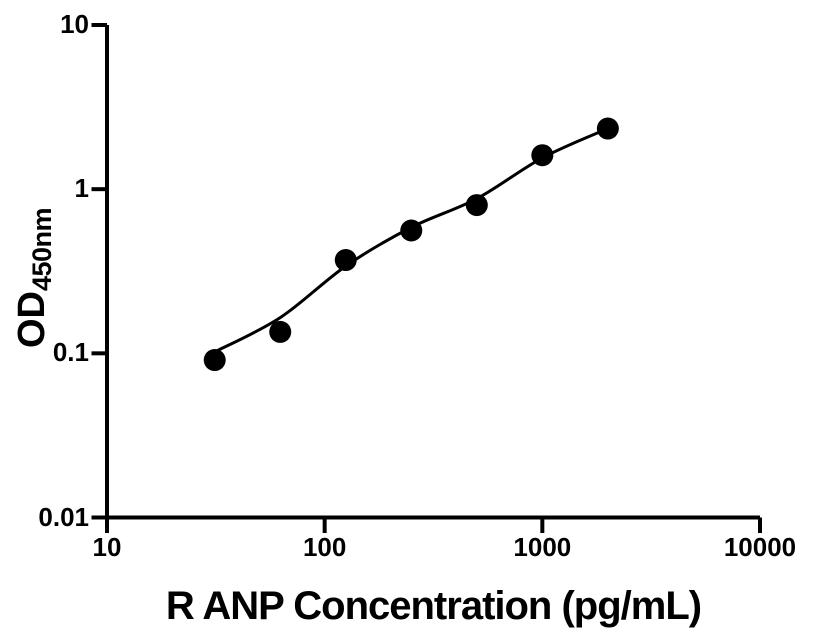 This screenshot has height=640, width=816. I want to click on y-tick-label: 0.01, so click(63, 516).